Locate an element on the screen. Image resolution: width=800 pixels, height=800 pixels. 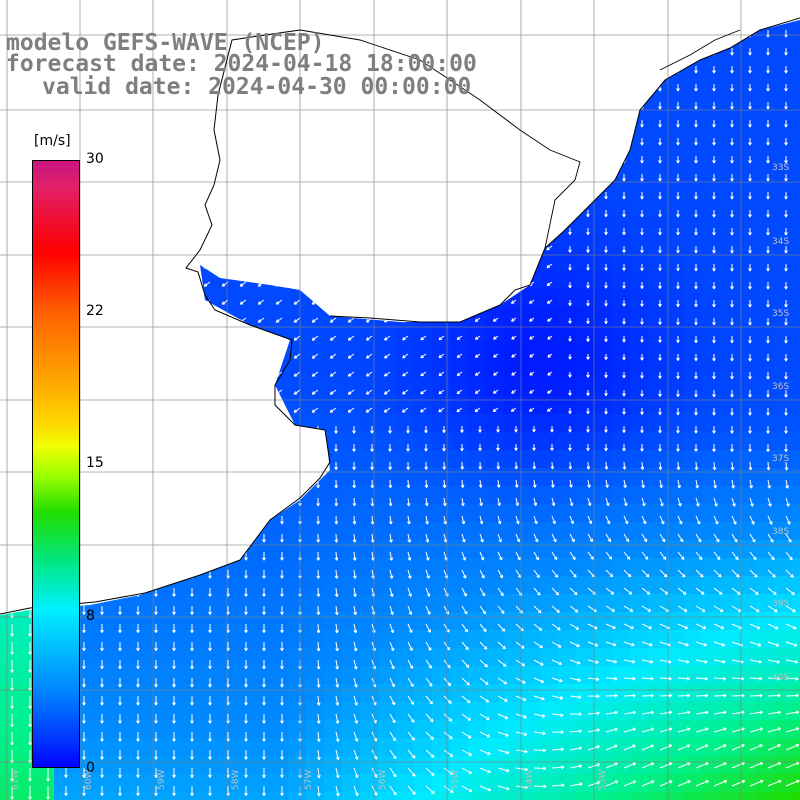
lat-label: 35S is located at coordinates (780, 314).